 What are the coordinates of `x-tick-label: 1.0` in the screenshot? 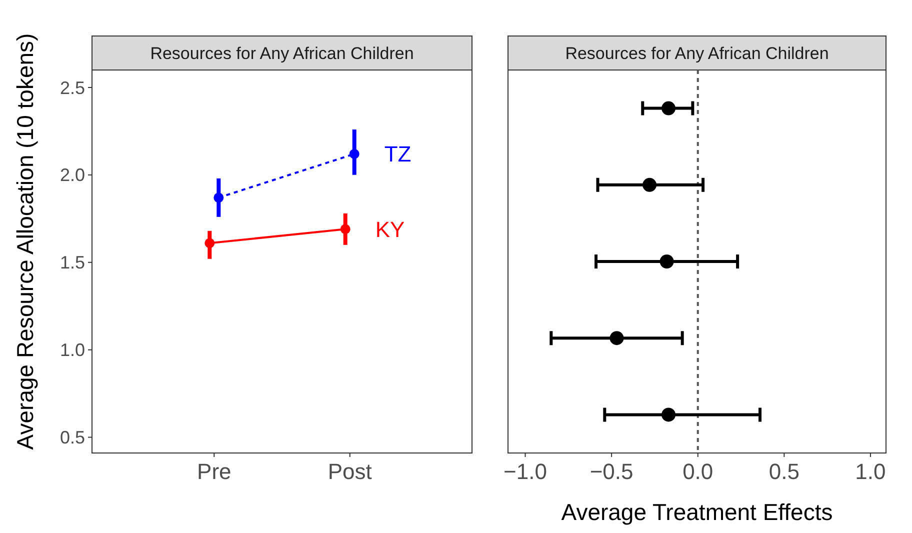 It's located at (870, 471).